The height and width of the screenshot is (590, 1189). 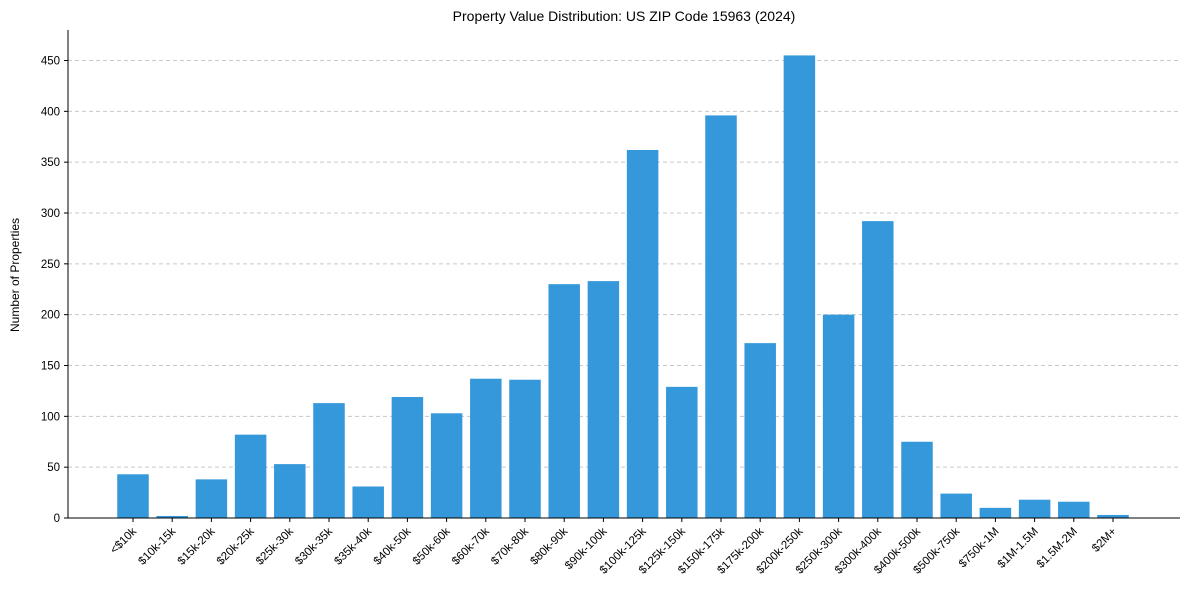 I want to click on y-tick-label: 50, so click(x=53, y=468).